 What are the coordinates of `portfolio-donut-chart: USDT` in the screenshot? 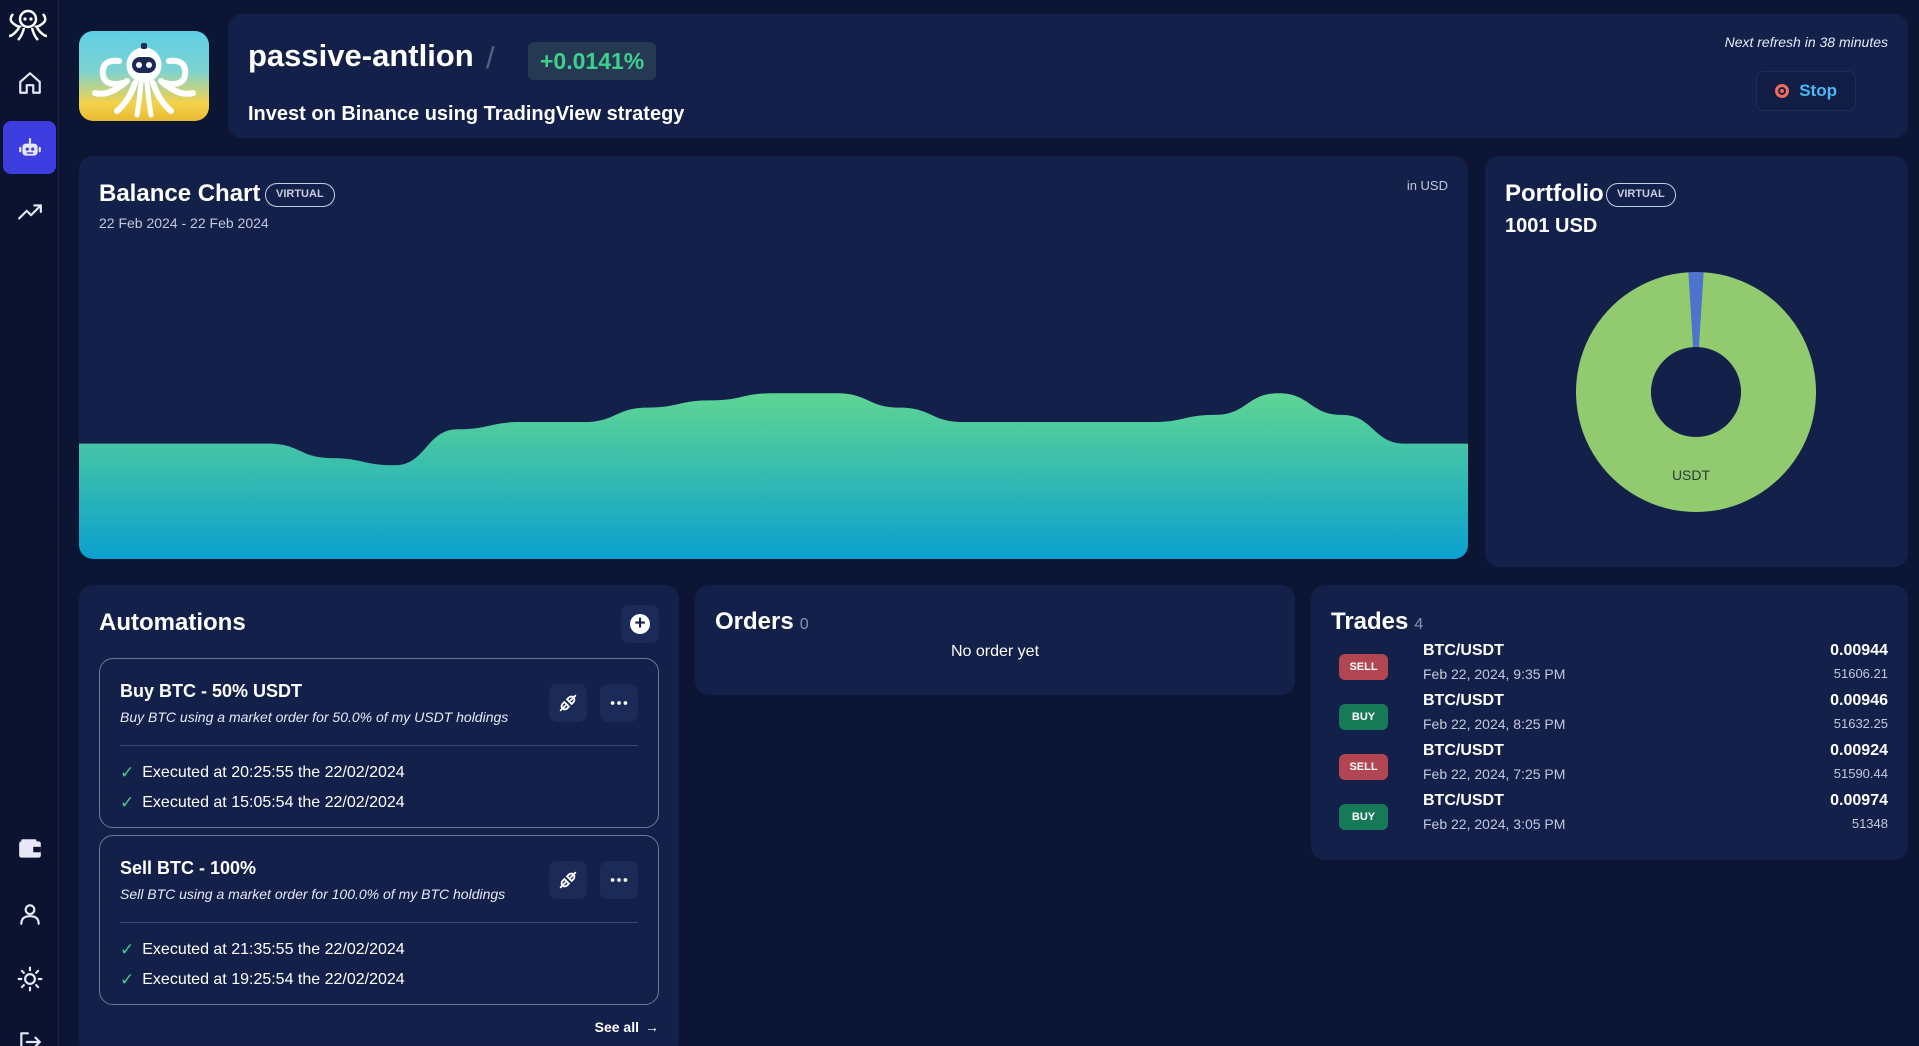 It's located at (1696, 392).